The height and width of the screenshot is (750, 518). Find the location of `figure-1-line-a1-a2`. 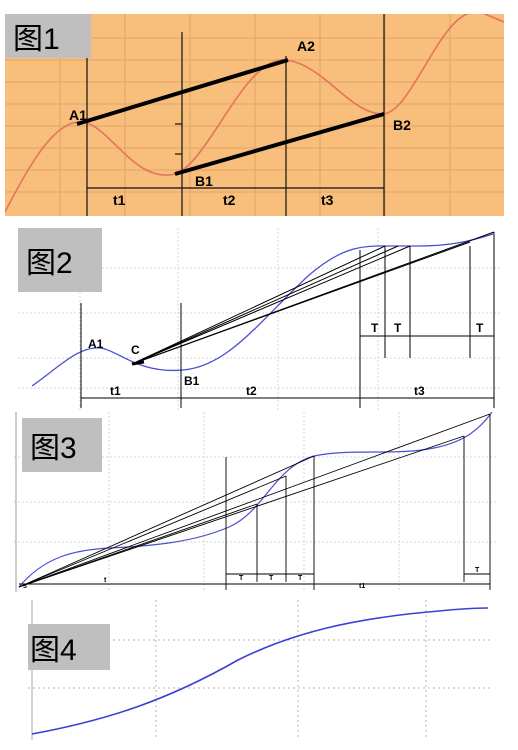

figure-1-line-a1-a2 is located at coordinates (182, 92).